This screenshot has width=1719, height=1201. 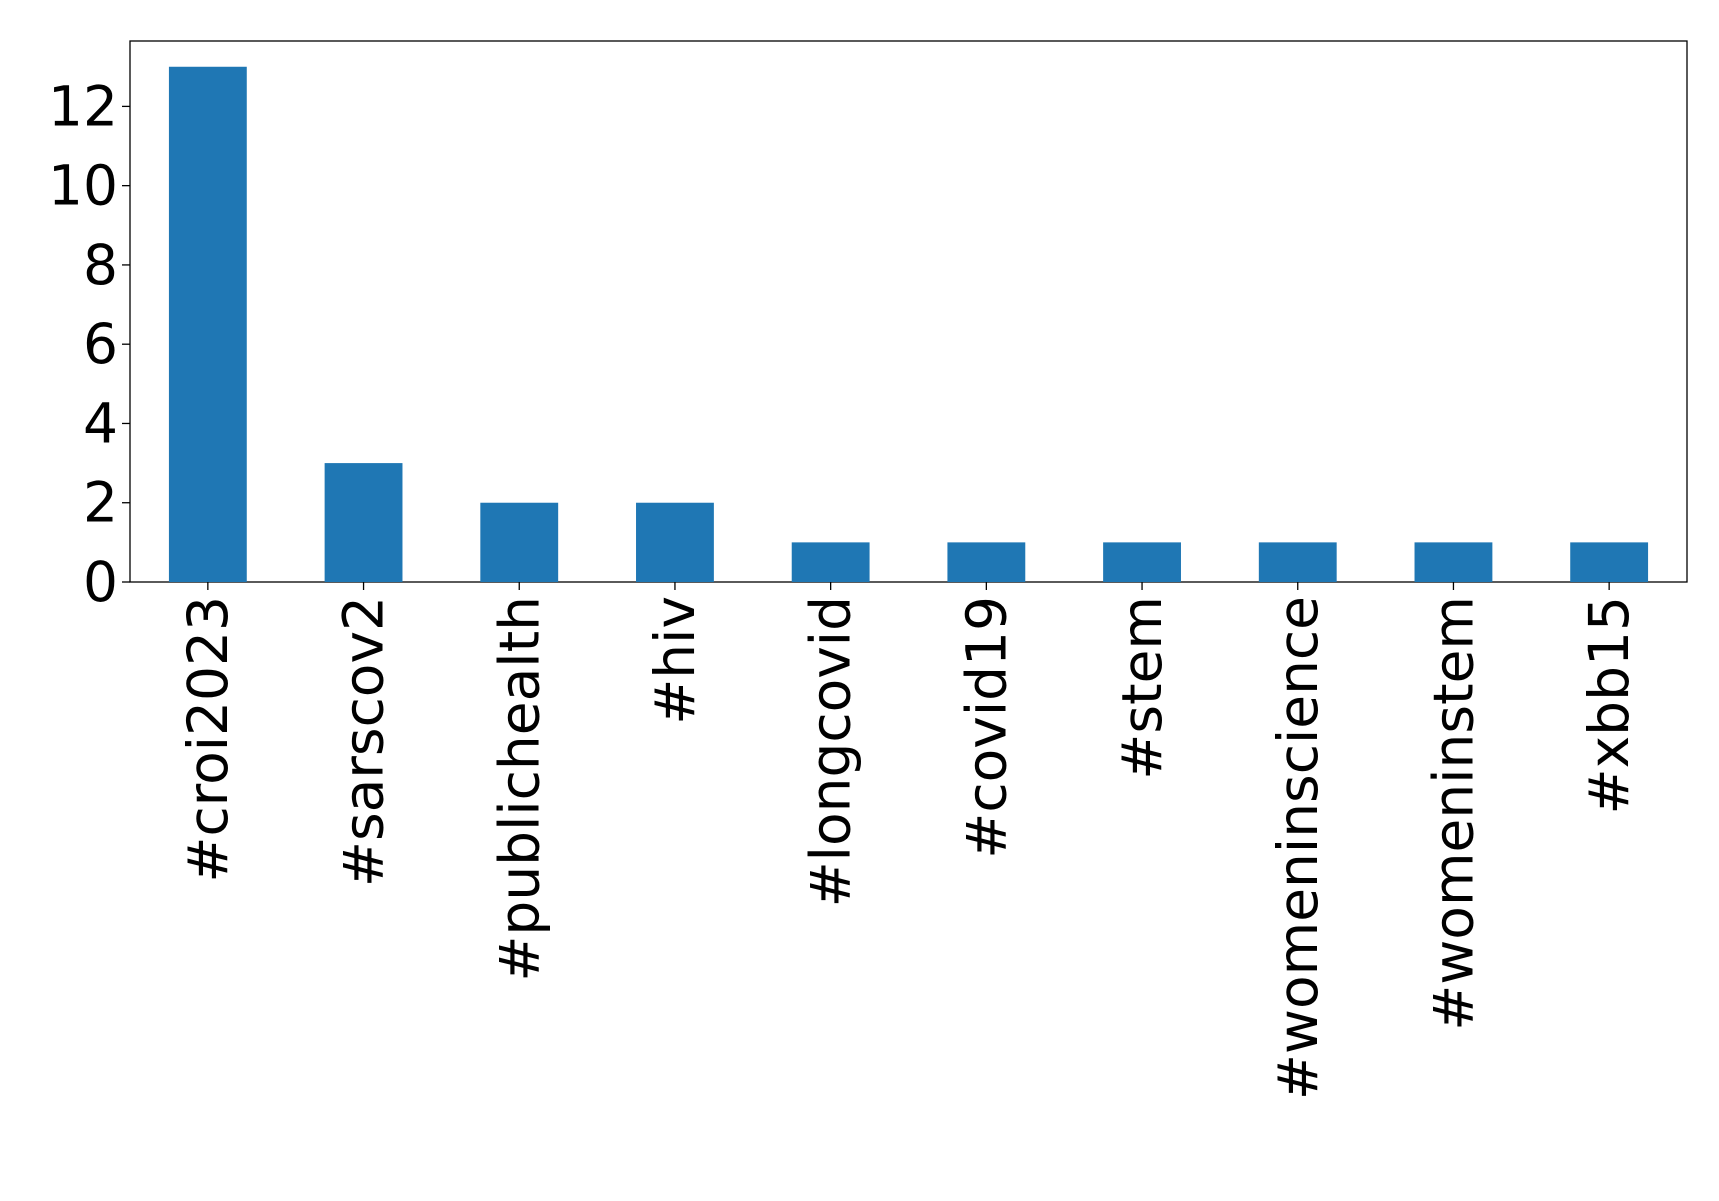 I want to click on y-tick-label: 8, so click(x=100, y=265).